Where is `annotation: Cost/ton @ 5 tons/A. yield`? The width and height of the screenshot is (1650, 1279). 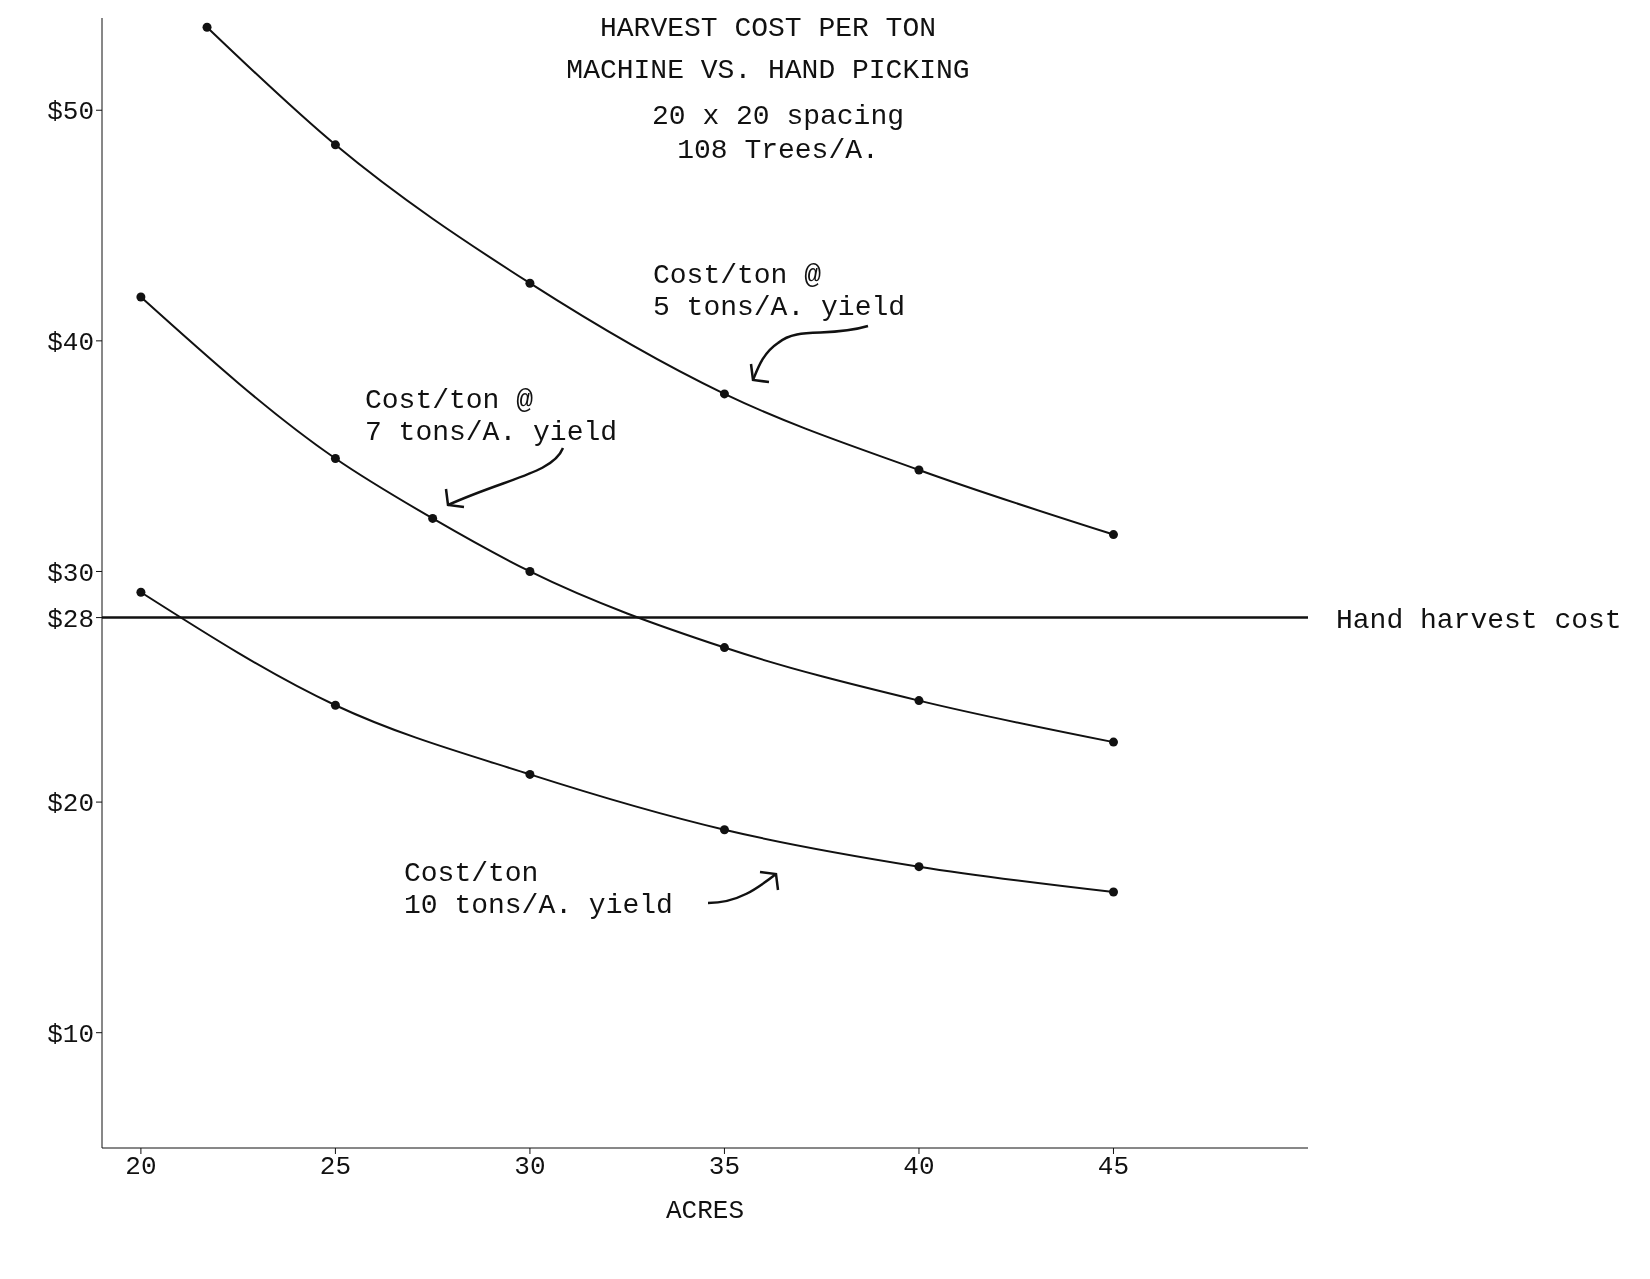
annotation: Cost/ton @ 5 tons/A. yield is located at coordinates (779, 292).